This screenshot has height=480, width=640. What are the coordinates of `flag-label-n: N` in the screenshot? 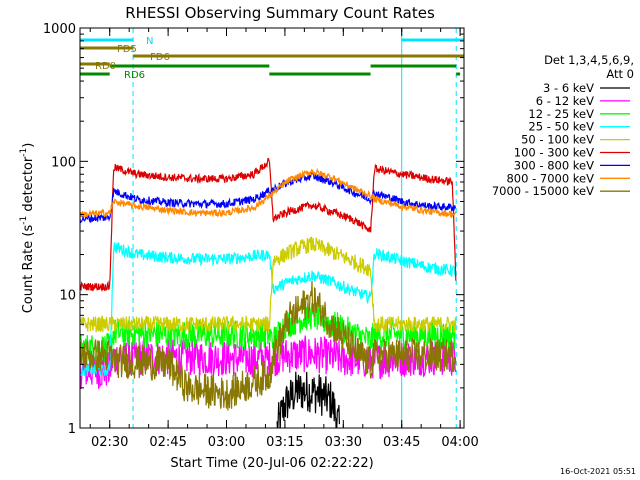 It's located at (149, 41).